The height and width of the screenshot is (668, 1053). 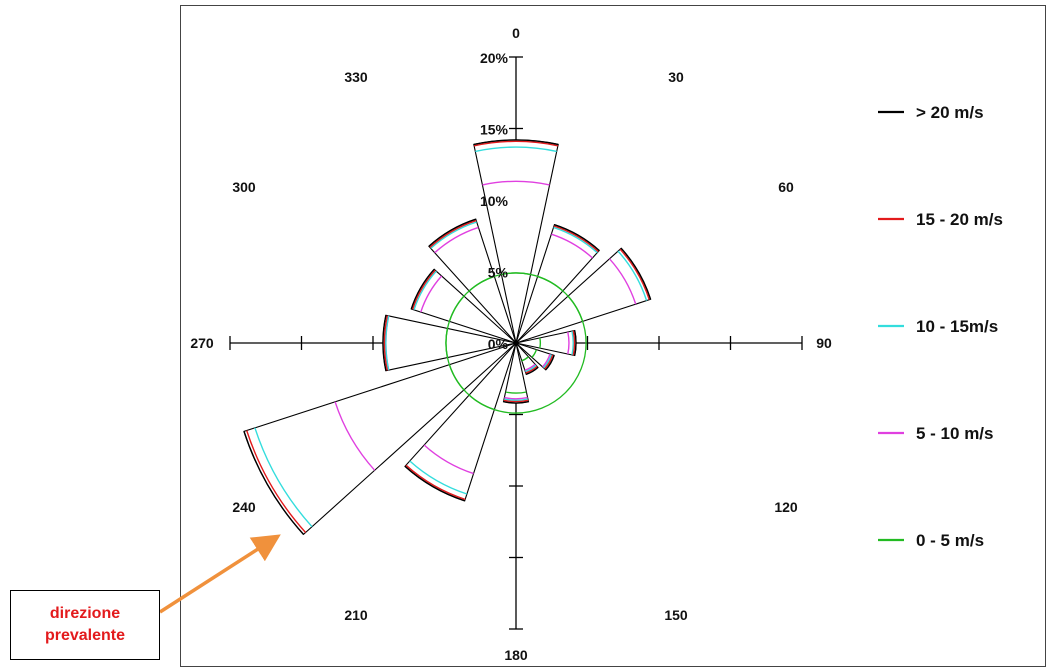 What do you see at coordinates (516, 655) in the screenshot?
I see `direction-label-180: 180` at bounding box center [516, 655].